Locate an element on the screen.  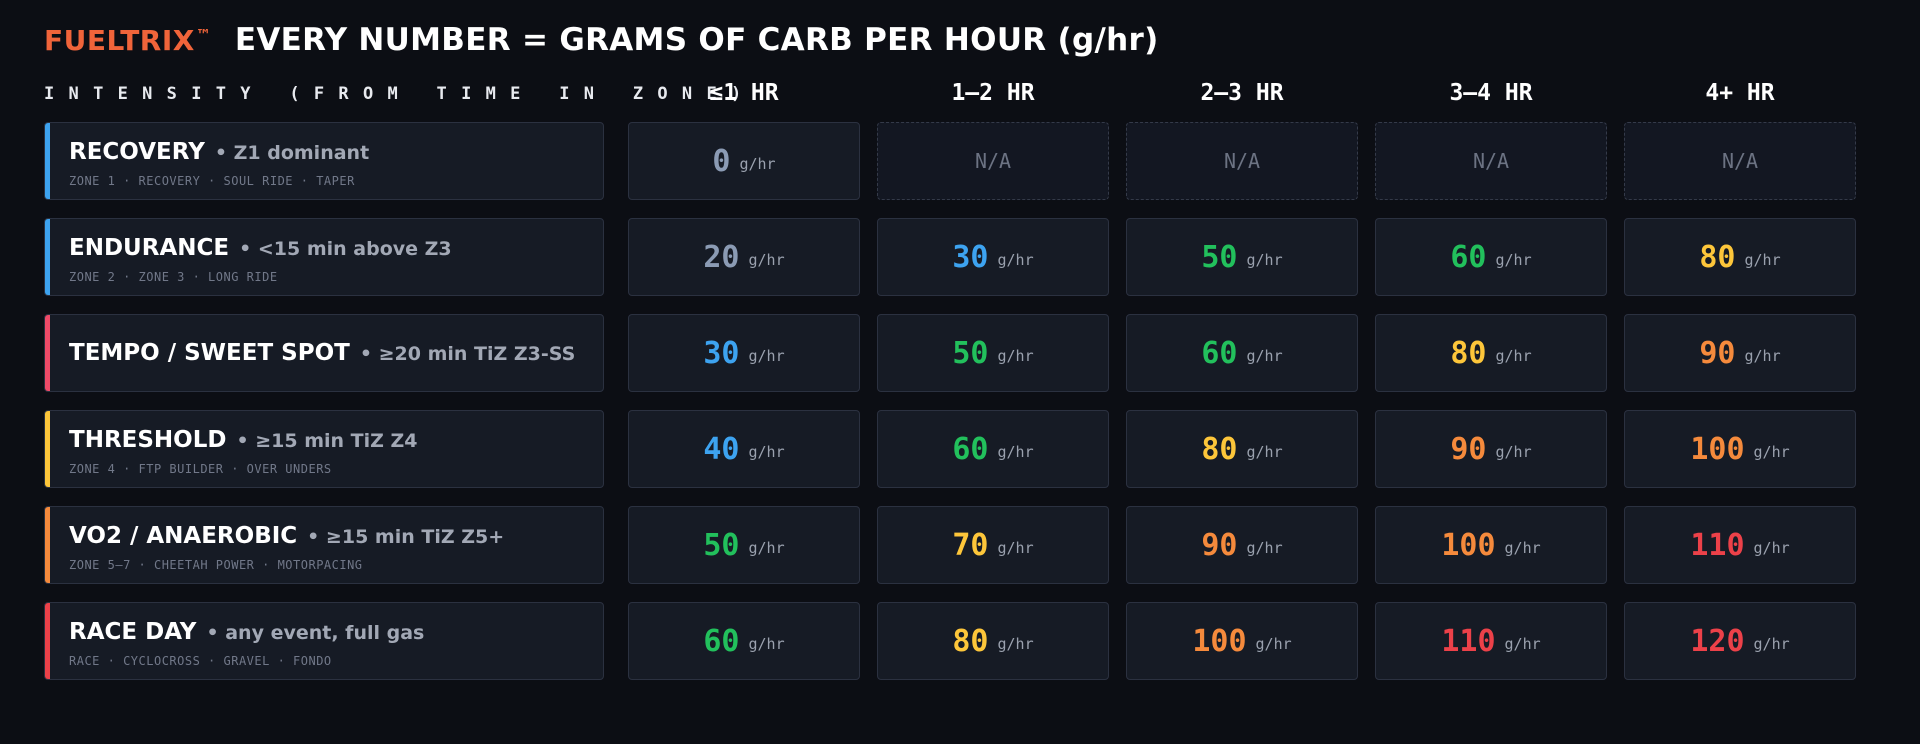
brand-logo: FUELTRIX is located at coordinates (119, 40).